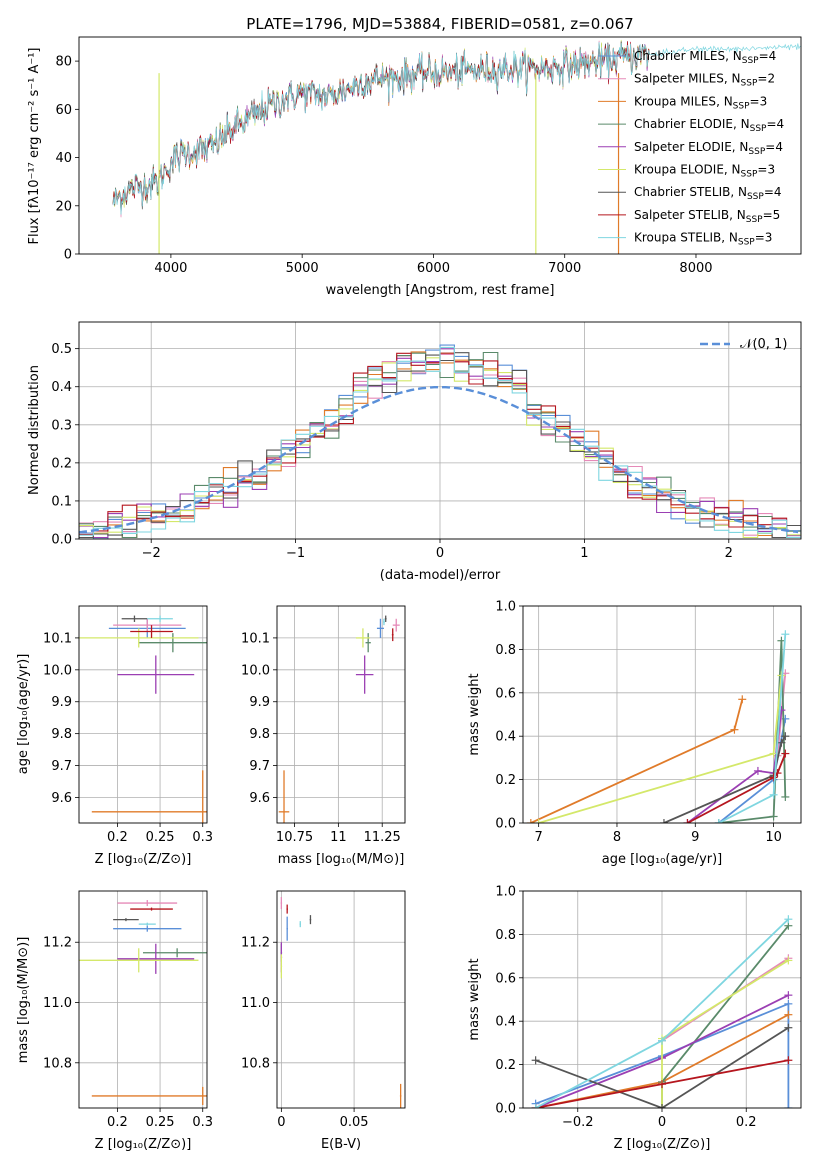 The width and height of the screenshot is (819, 1170). Describe the element at coordinates (255, 670) in the screenshot. I see `y-tick-label: 10.0` at that location.